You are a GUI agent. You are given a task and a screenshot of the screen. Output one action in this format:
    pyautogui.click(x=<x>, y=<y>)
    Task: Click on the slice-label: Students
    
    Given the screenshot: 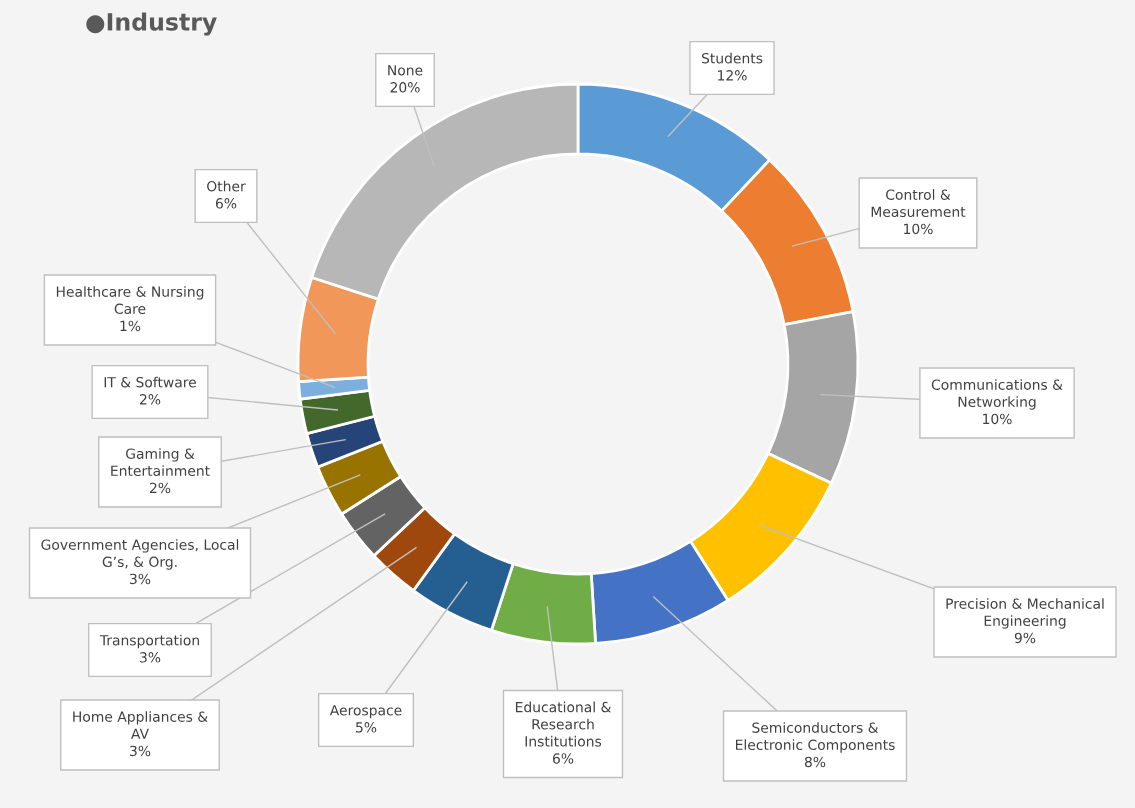 What is the action you would take?
    pyautogui.click(x=732, y=58)
    